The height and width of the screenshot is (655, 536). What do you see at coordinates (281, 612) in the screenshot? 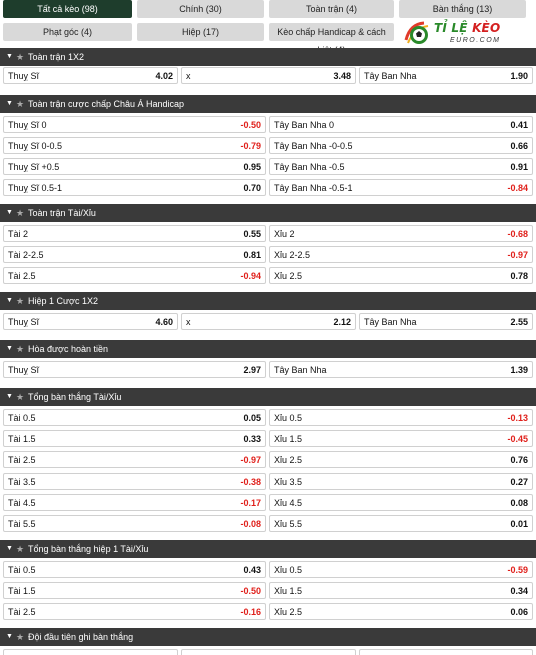
I see `selection-label: Xỉu` at bounding box center [281, 612].